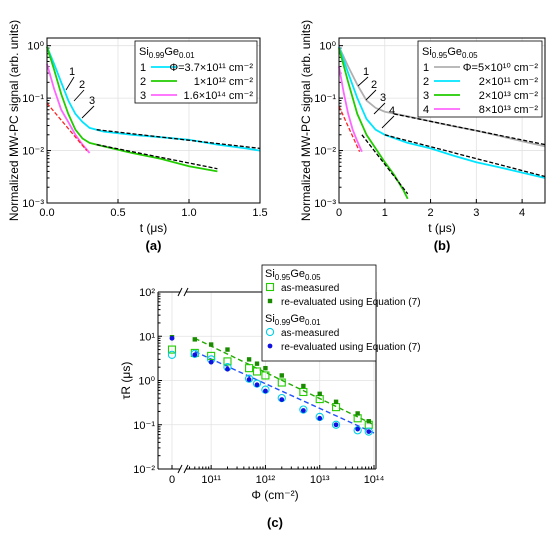 Image resolution: width=550 pixels, height=539 pixels. I want to click on x-tick-label: 3, so click(476, 213).